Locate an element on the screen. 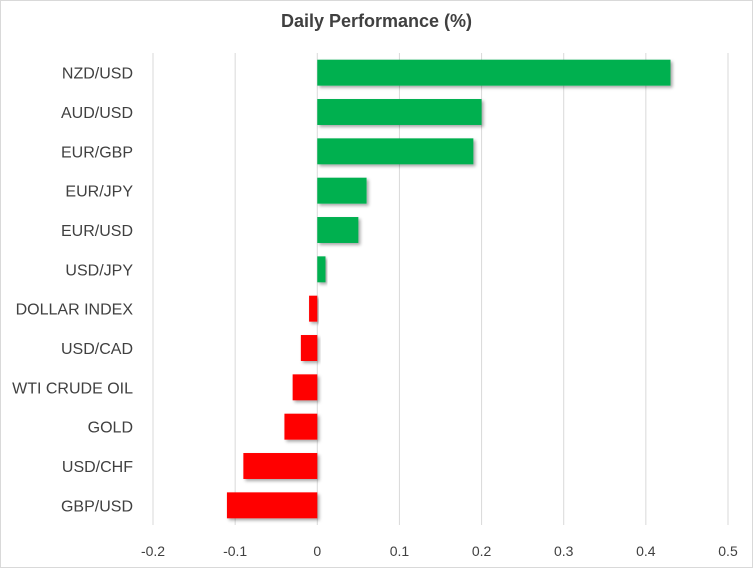  category-label: USD/JPY is located at coordinates (99, 270).